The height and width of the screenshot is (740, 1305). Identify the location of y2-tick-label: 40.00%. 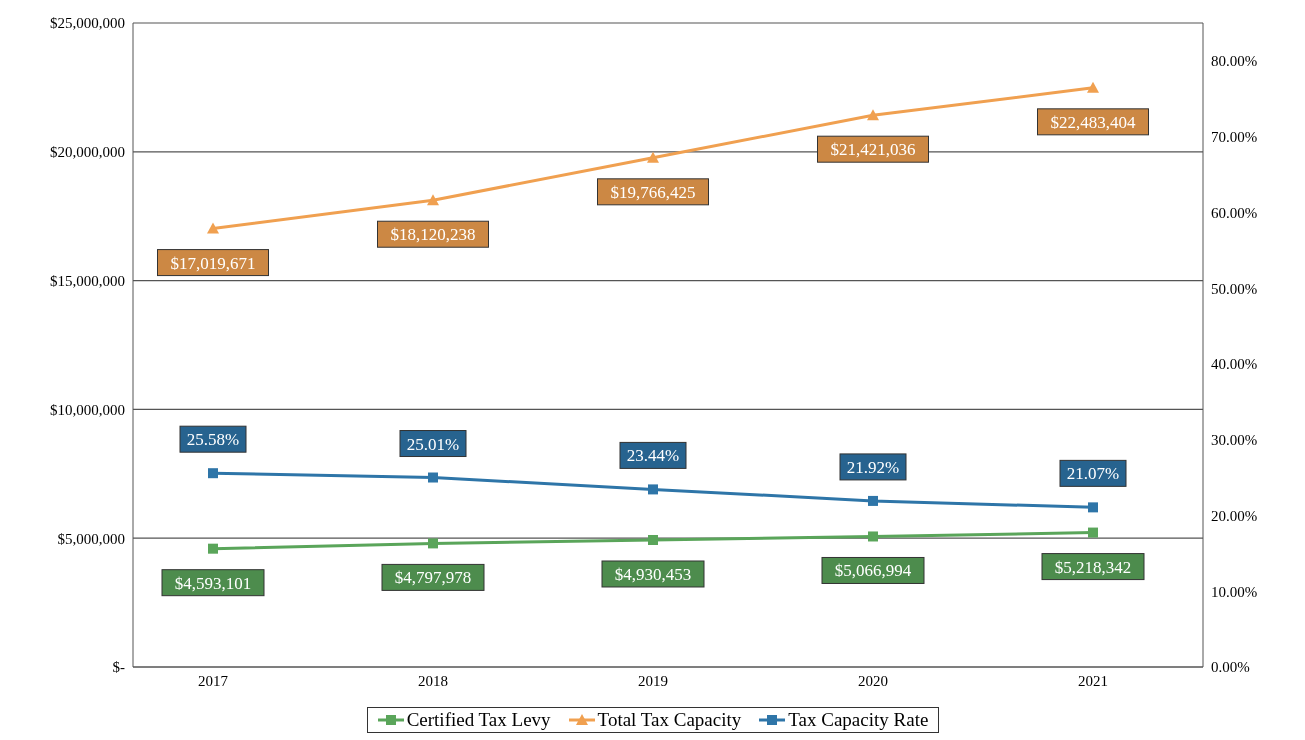
(1234, 364).